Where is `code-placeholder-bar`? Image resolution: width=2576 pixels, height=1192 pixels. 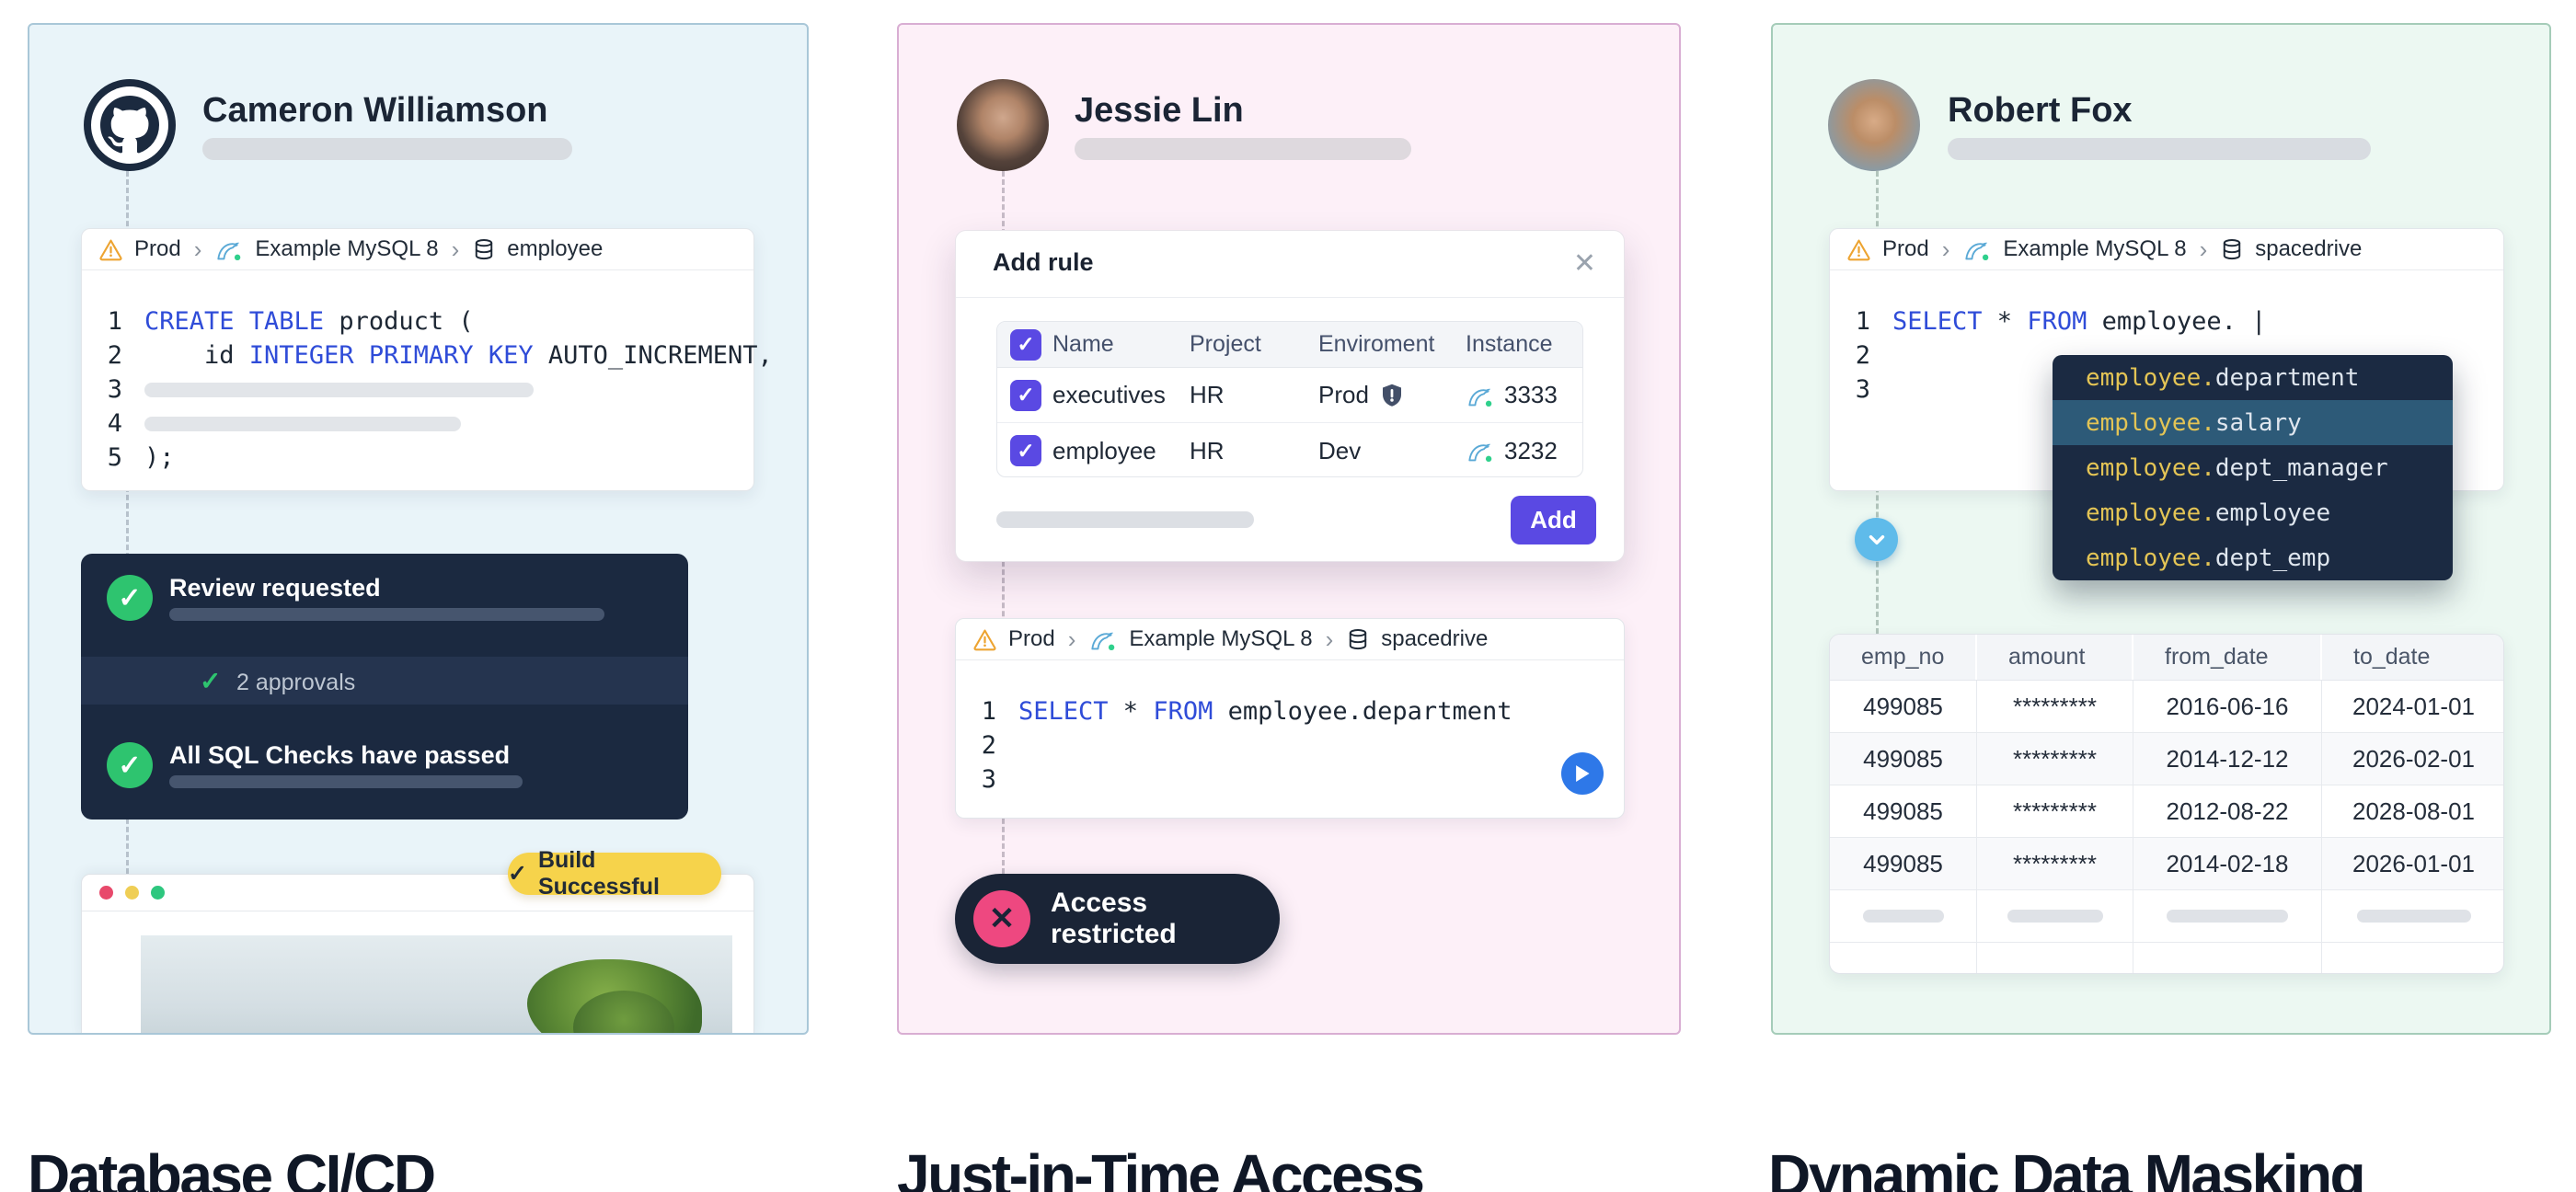
code-placeholder-bar is located at coordinates (339, 389).